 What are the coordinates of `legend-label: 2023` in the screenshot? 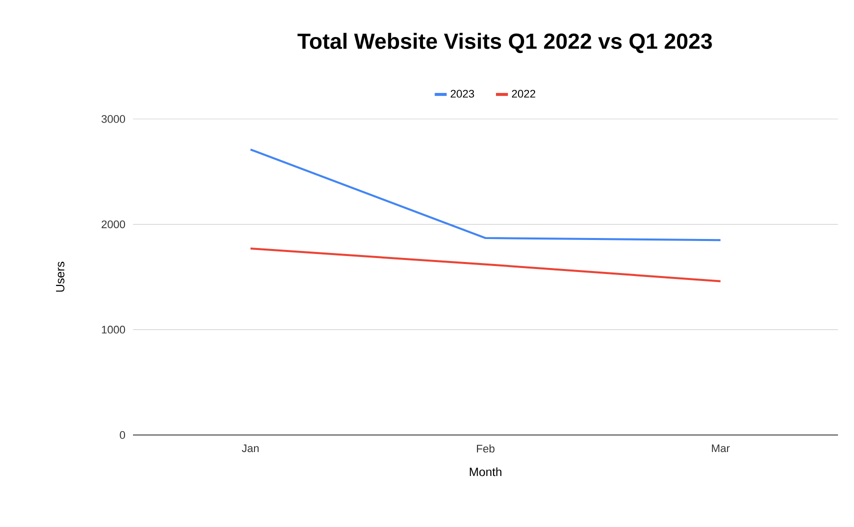 It's located at (462, 94).